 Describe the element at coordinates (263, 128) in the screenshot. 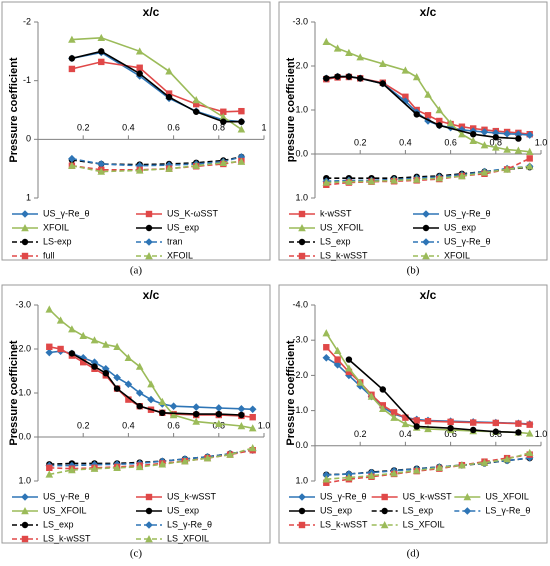

I see `x-tick-label: 1` at that location.